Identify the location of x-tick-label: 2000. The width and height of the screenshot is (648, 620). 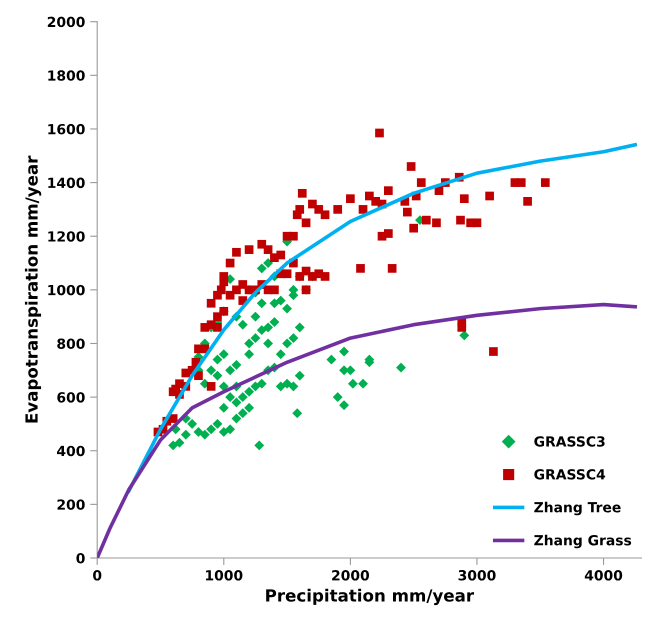
(351, 575).